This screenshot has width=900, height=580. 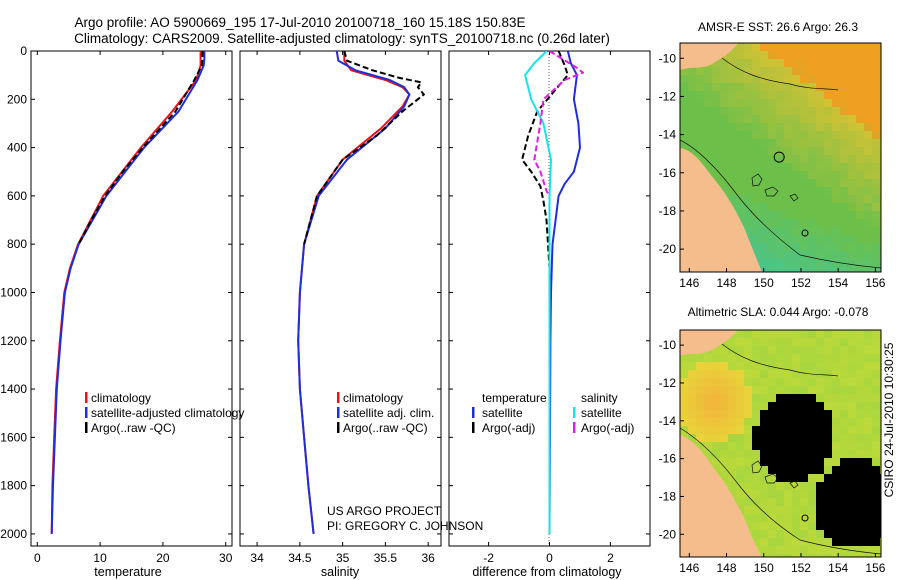 What do you see at coordinates (163, 558) in the screenshot?
I see `x-tick-label: 20` at bounding box center [163, 558].